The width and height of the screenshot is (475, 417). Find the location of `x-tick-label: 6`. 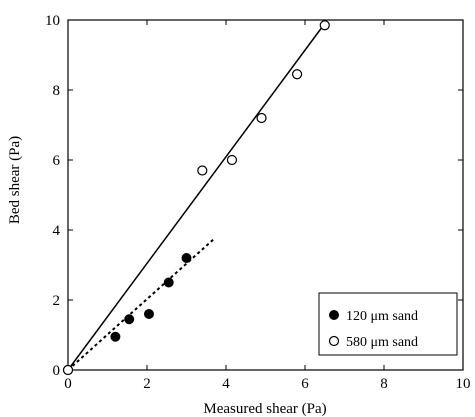

x-tick-label: 6 is located at coordinates (305, 384).